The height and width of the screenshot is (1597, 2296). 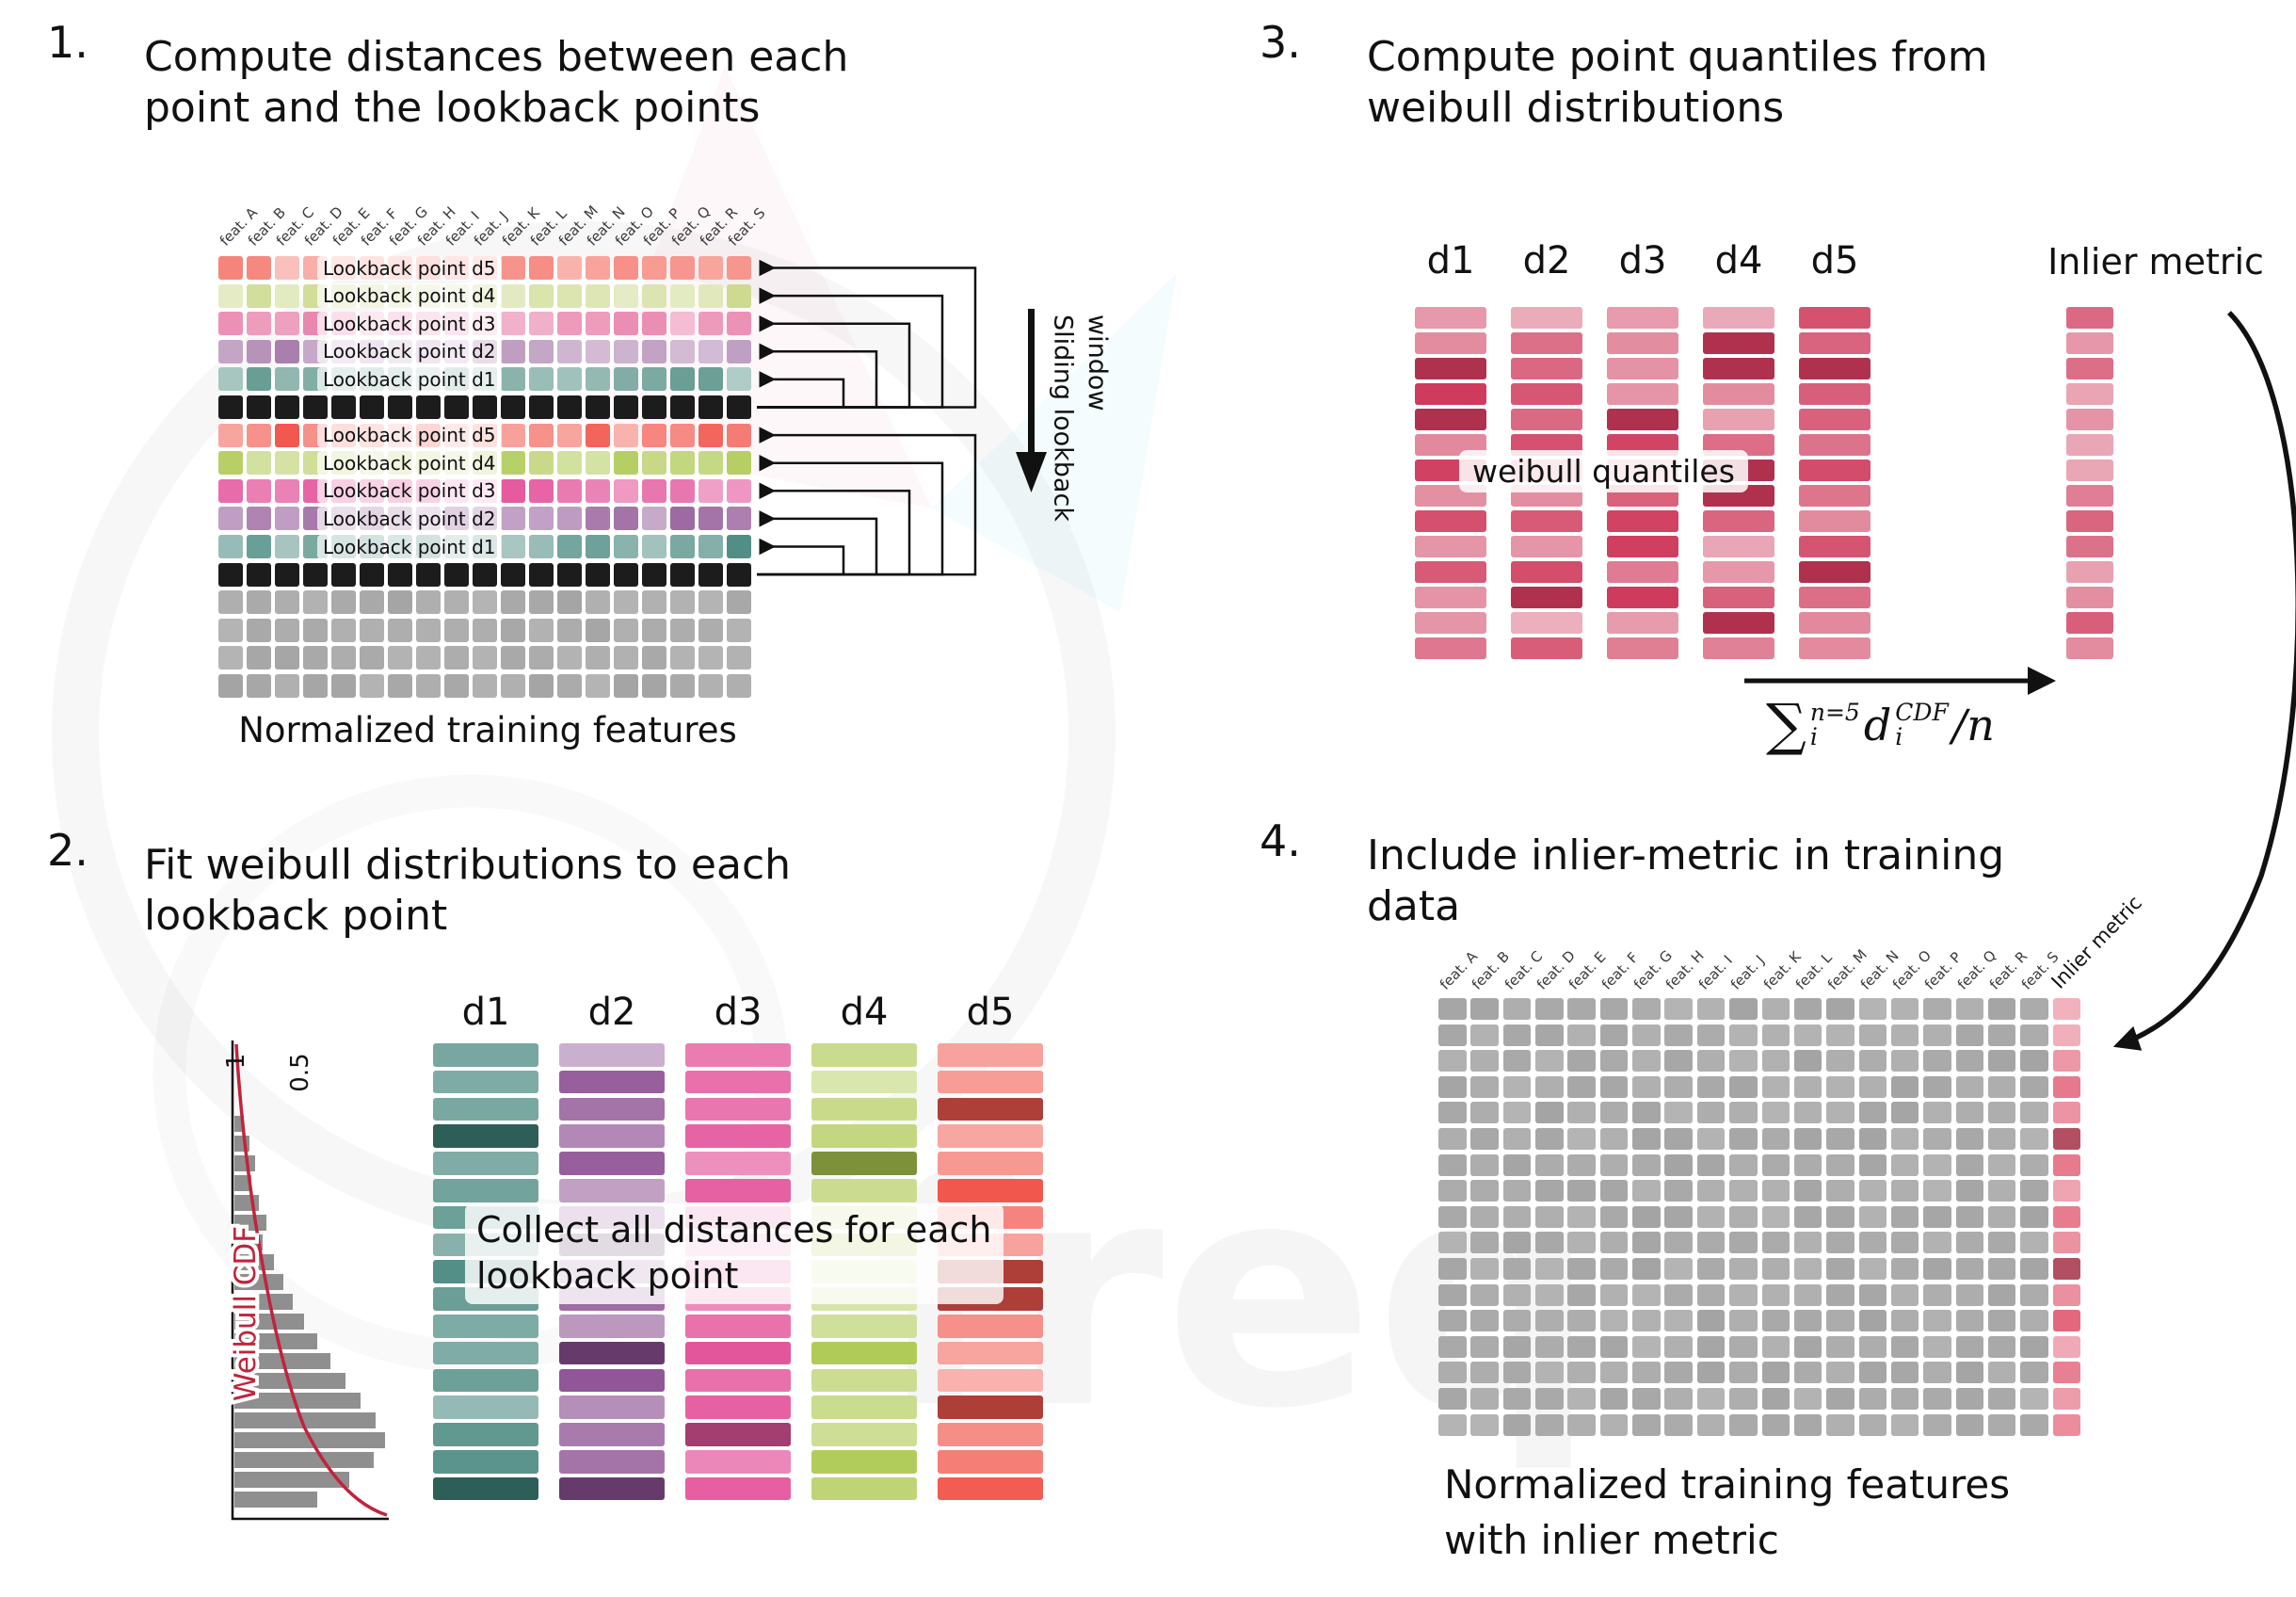 What do you see at coordinates (1451, 260) in the screenshot?
I see `distance-col-label: d1` at bounding box center [1451, 260].